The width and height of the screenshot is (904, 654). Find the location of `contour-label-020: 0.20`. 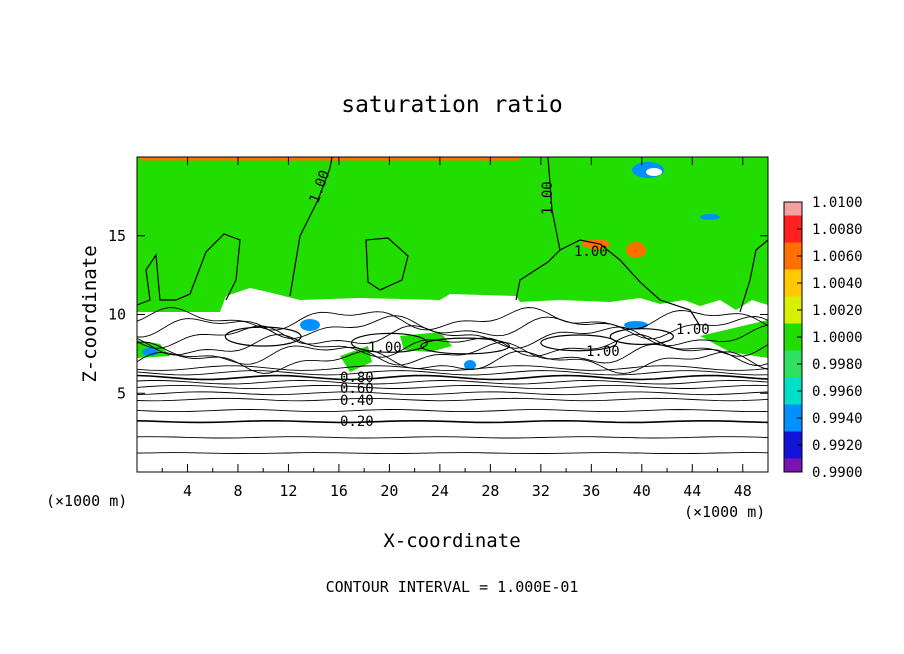

contour-label-020: 0.20 is located at coordinates (357, 422).